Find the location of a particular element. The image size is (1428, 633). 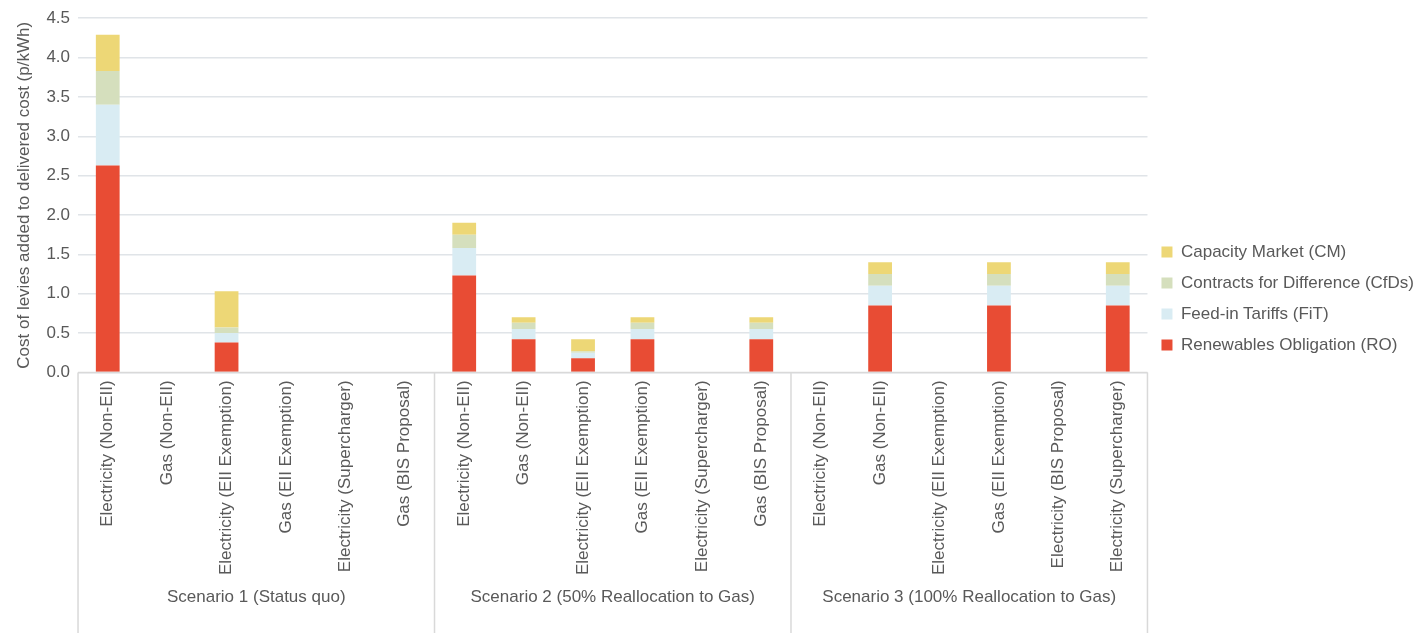

text: Scenario 3 (100% Reallocation to Gas) is located at coordinates (969, 597).